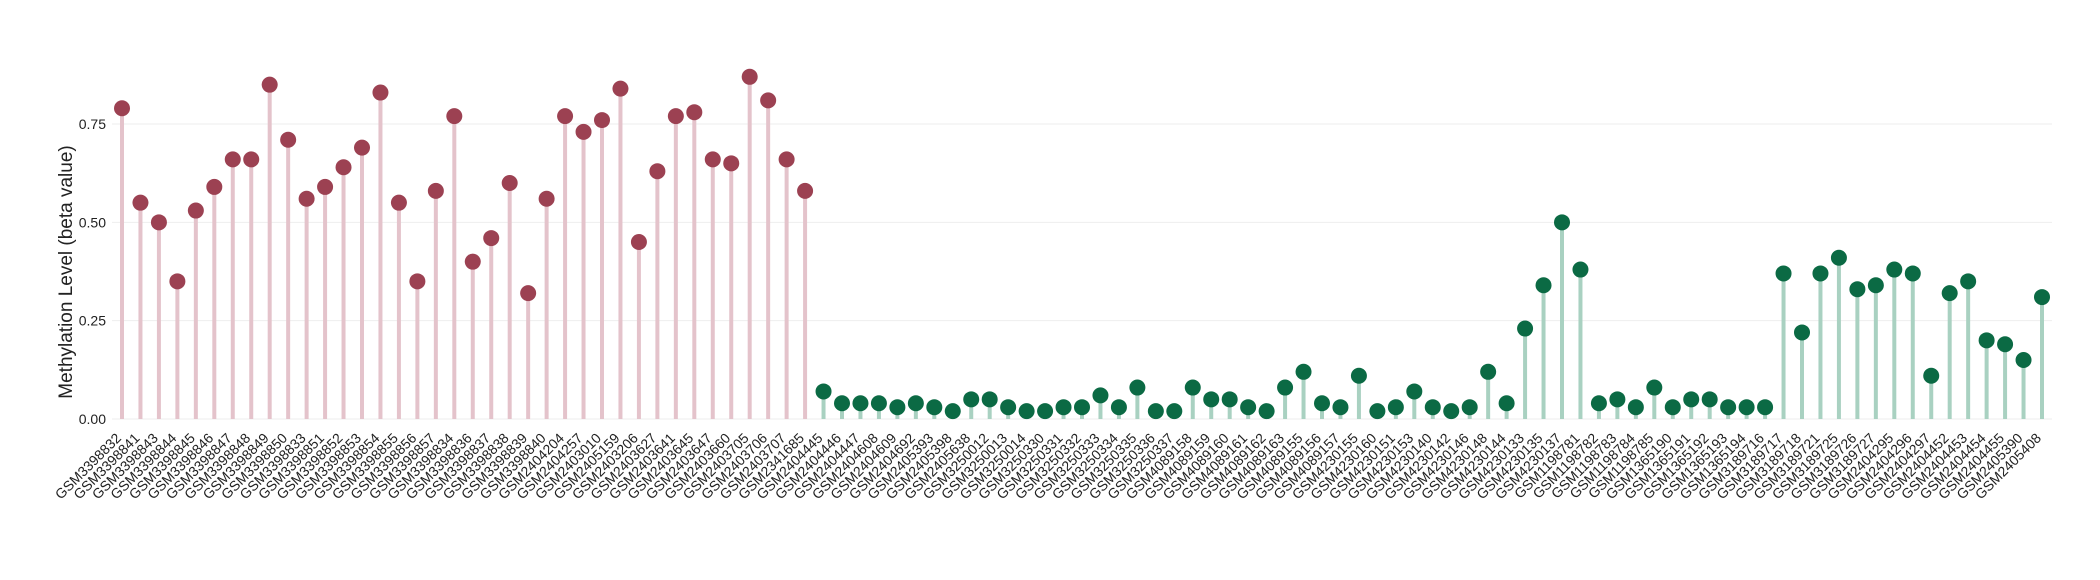 The height and width of the screenshot is (580, 2100). I want to click on y-axis-label: Methylation Level (beta value), so click(66, 271).